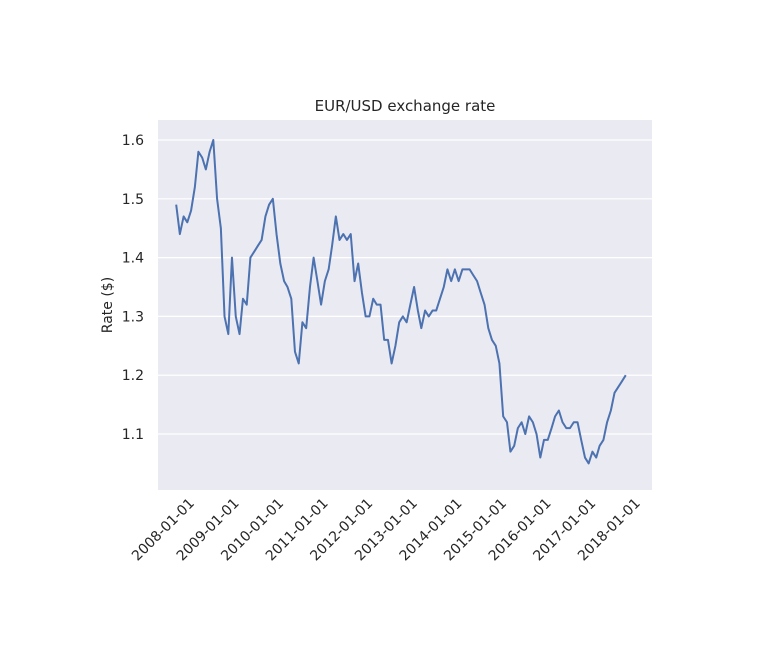  What do you see at coordinates (133, 435) in the screenshot?
I see `y-tick-label: 1.1` at bounding box center [133, 435].